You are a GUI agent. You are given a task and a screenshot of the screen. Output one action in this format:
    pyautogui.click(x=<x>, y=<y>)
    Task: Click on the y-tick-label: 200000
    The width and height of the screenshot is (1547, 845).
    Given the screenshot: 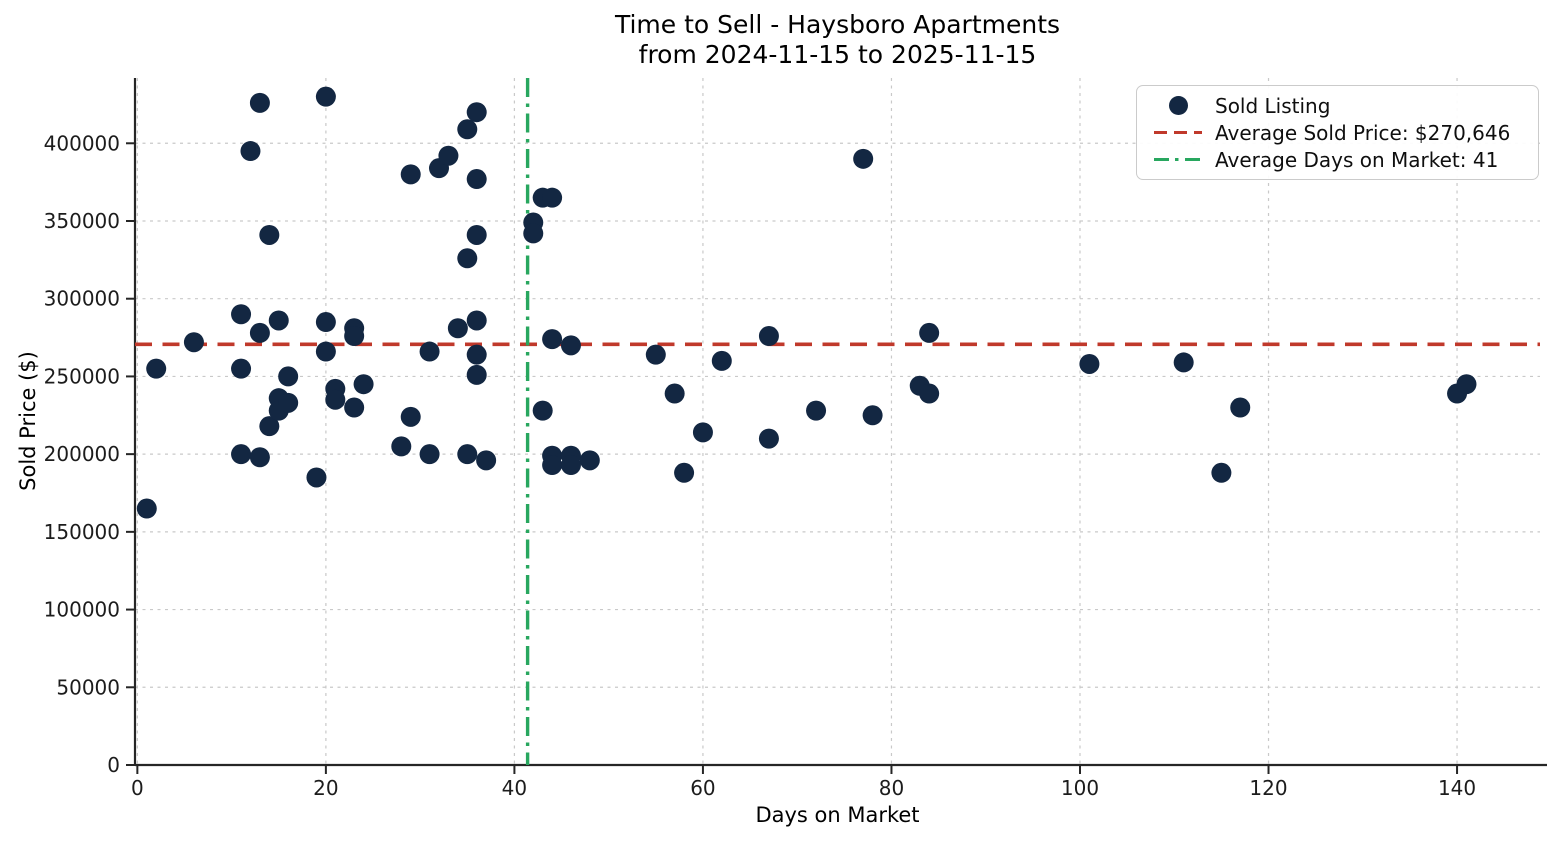 What is the action you would take?
    pyautogui.click(x=82, y=454)
    